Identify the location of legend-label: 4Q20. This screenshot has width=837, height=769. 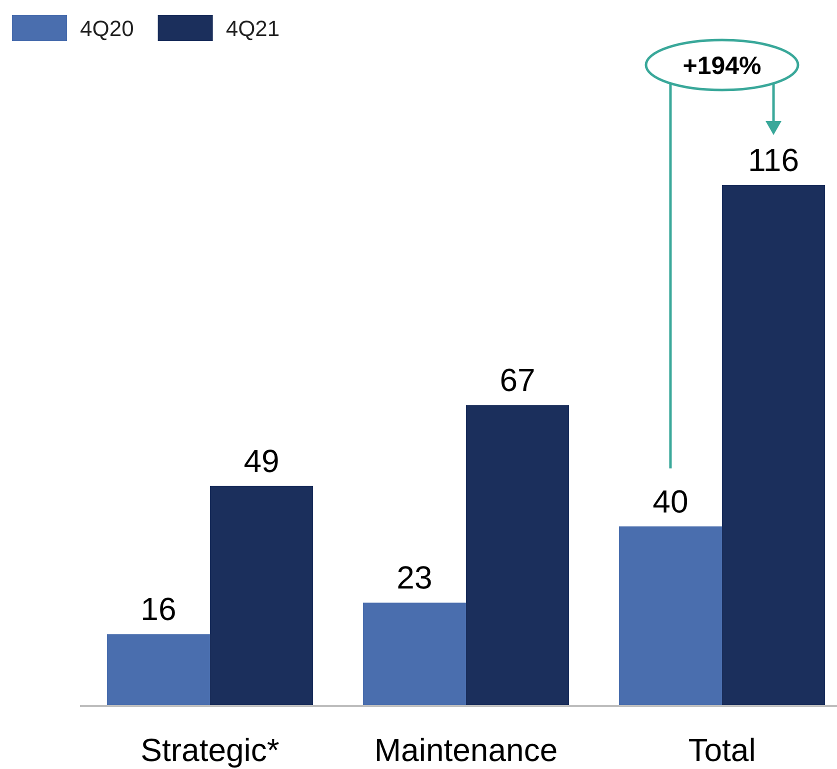
(107, 28).